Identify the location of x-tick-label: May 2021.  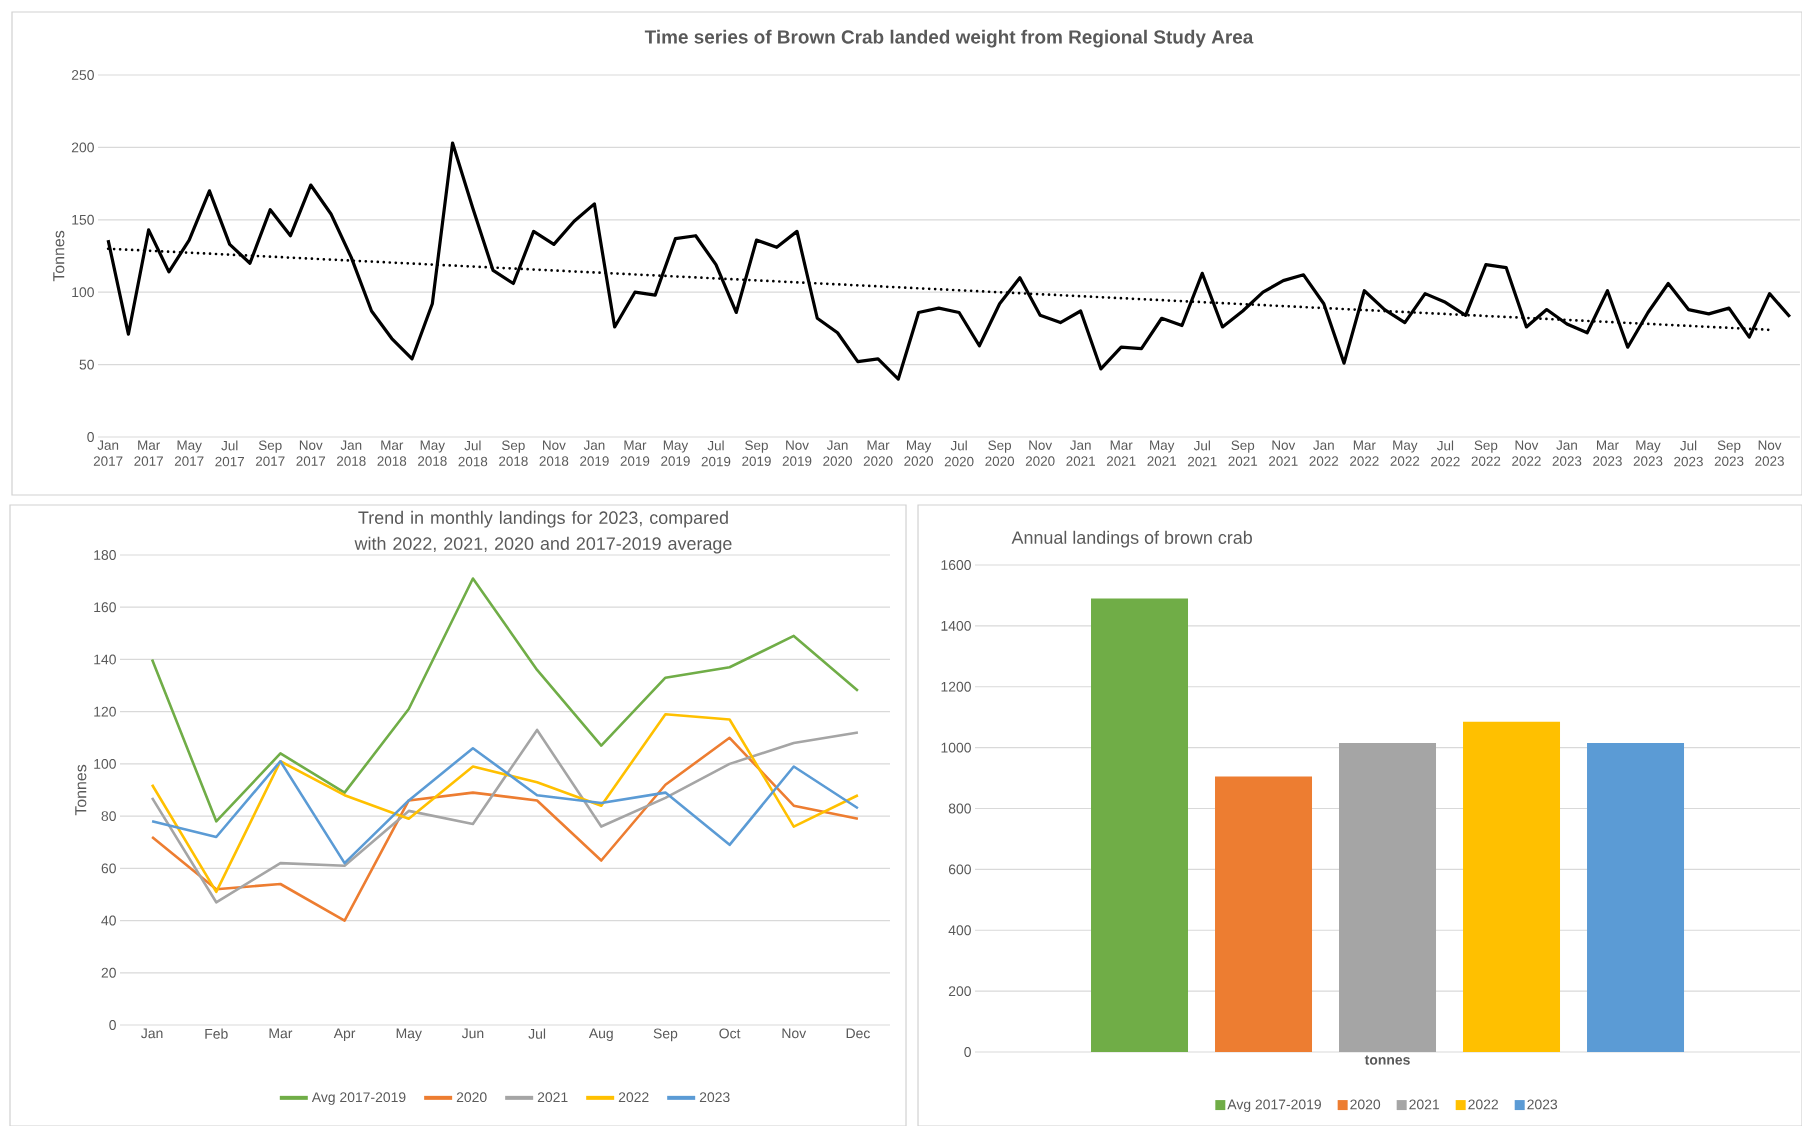
(1162, 453).